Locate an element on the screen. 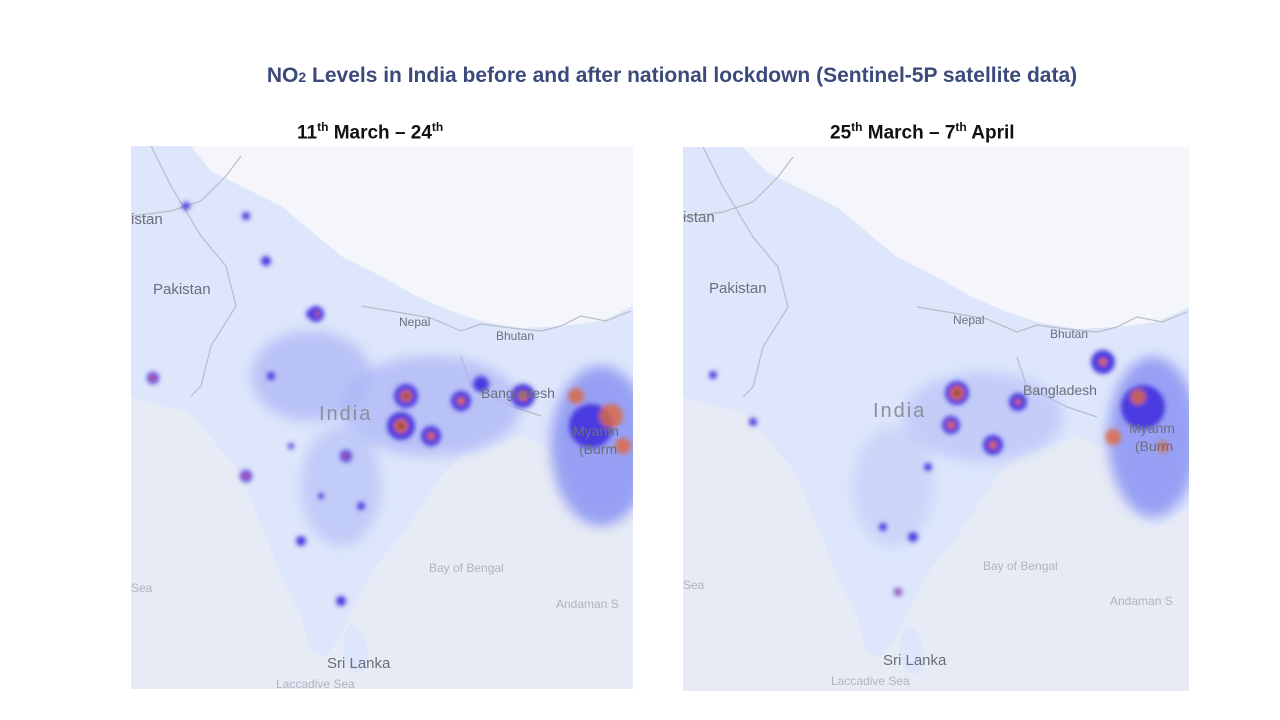  caption-day: 25 is located at coordinates (841, 133).